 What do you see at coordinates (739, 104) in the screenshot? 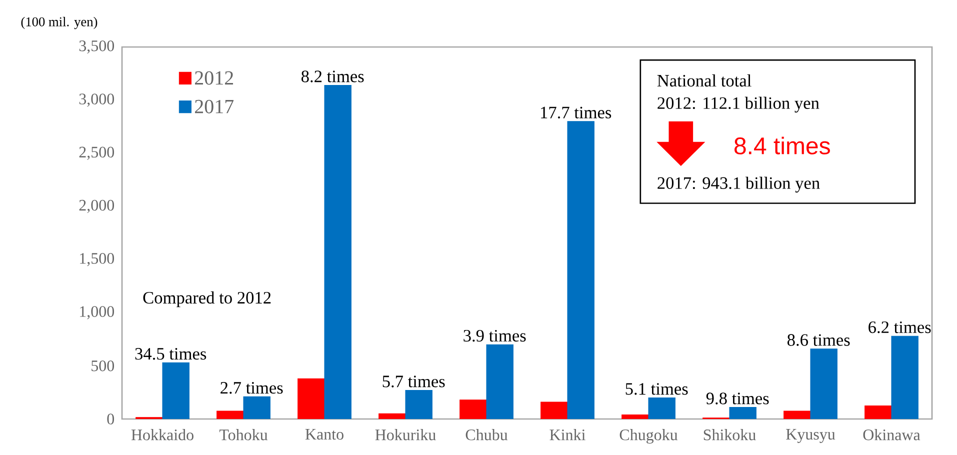
I see `annotation: 2012: 112.1 billion yen` at bounding box center [739, 104].